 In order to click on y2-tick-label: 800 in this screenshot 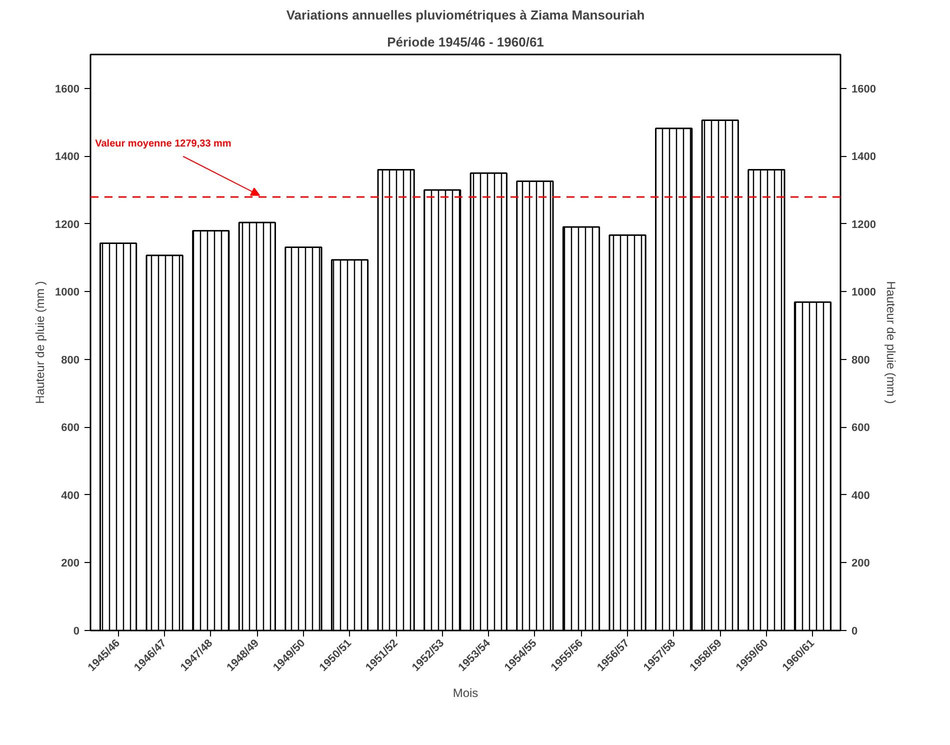, I will do `click(861, 360)`.